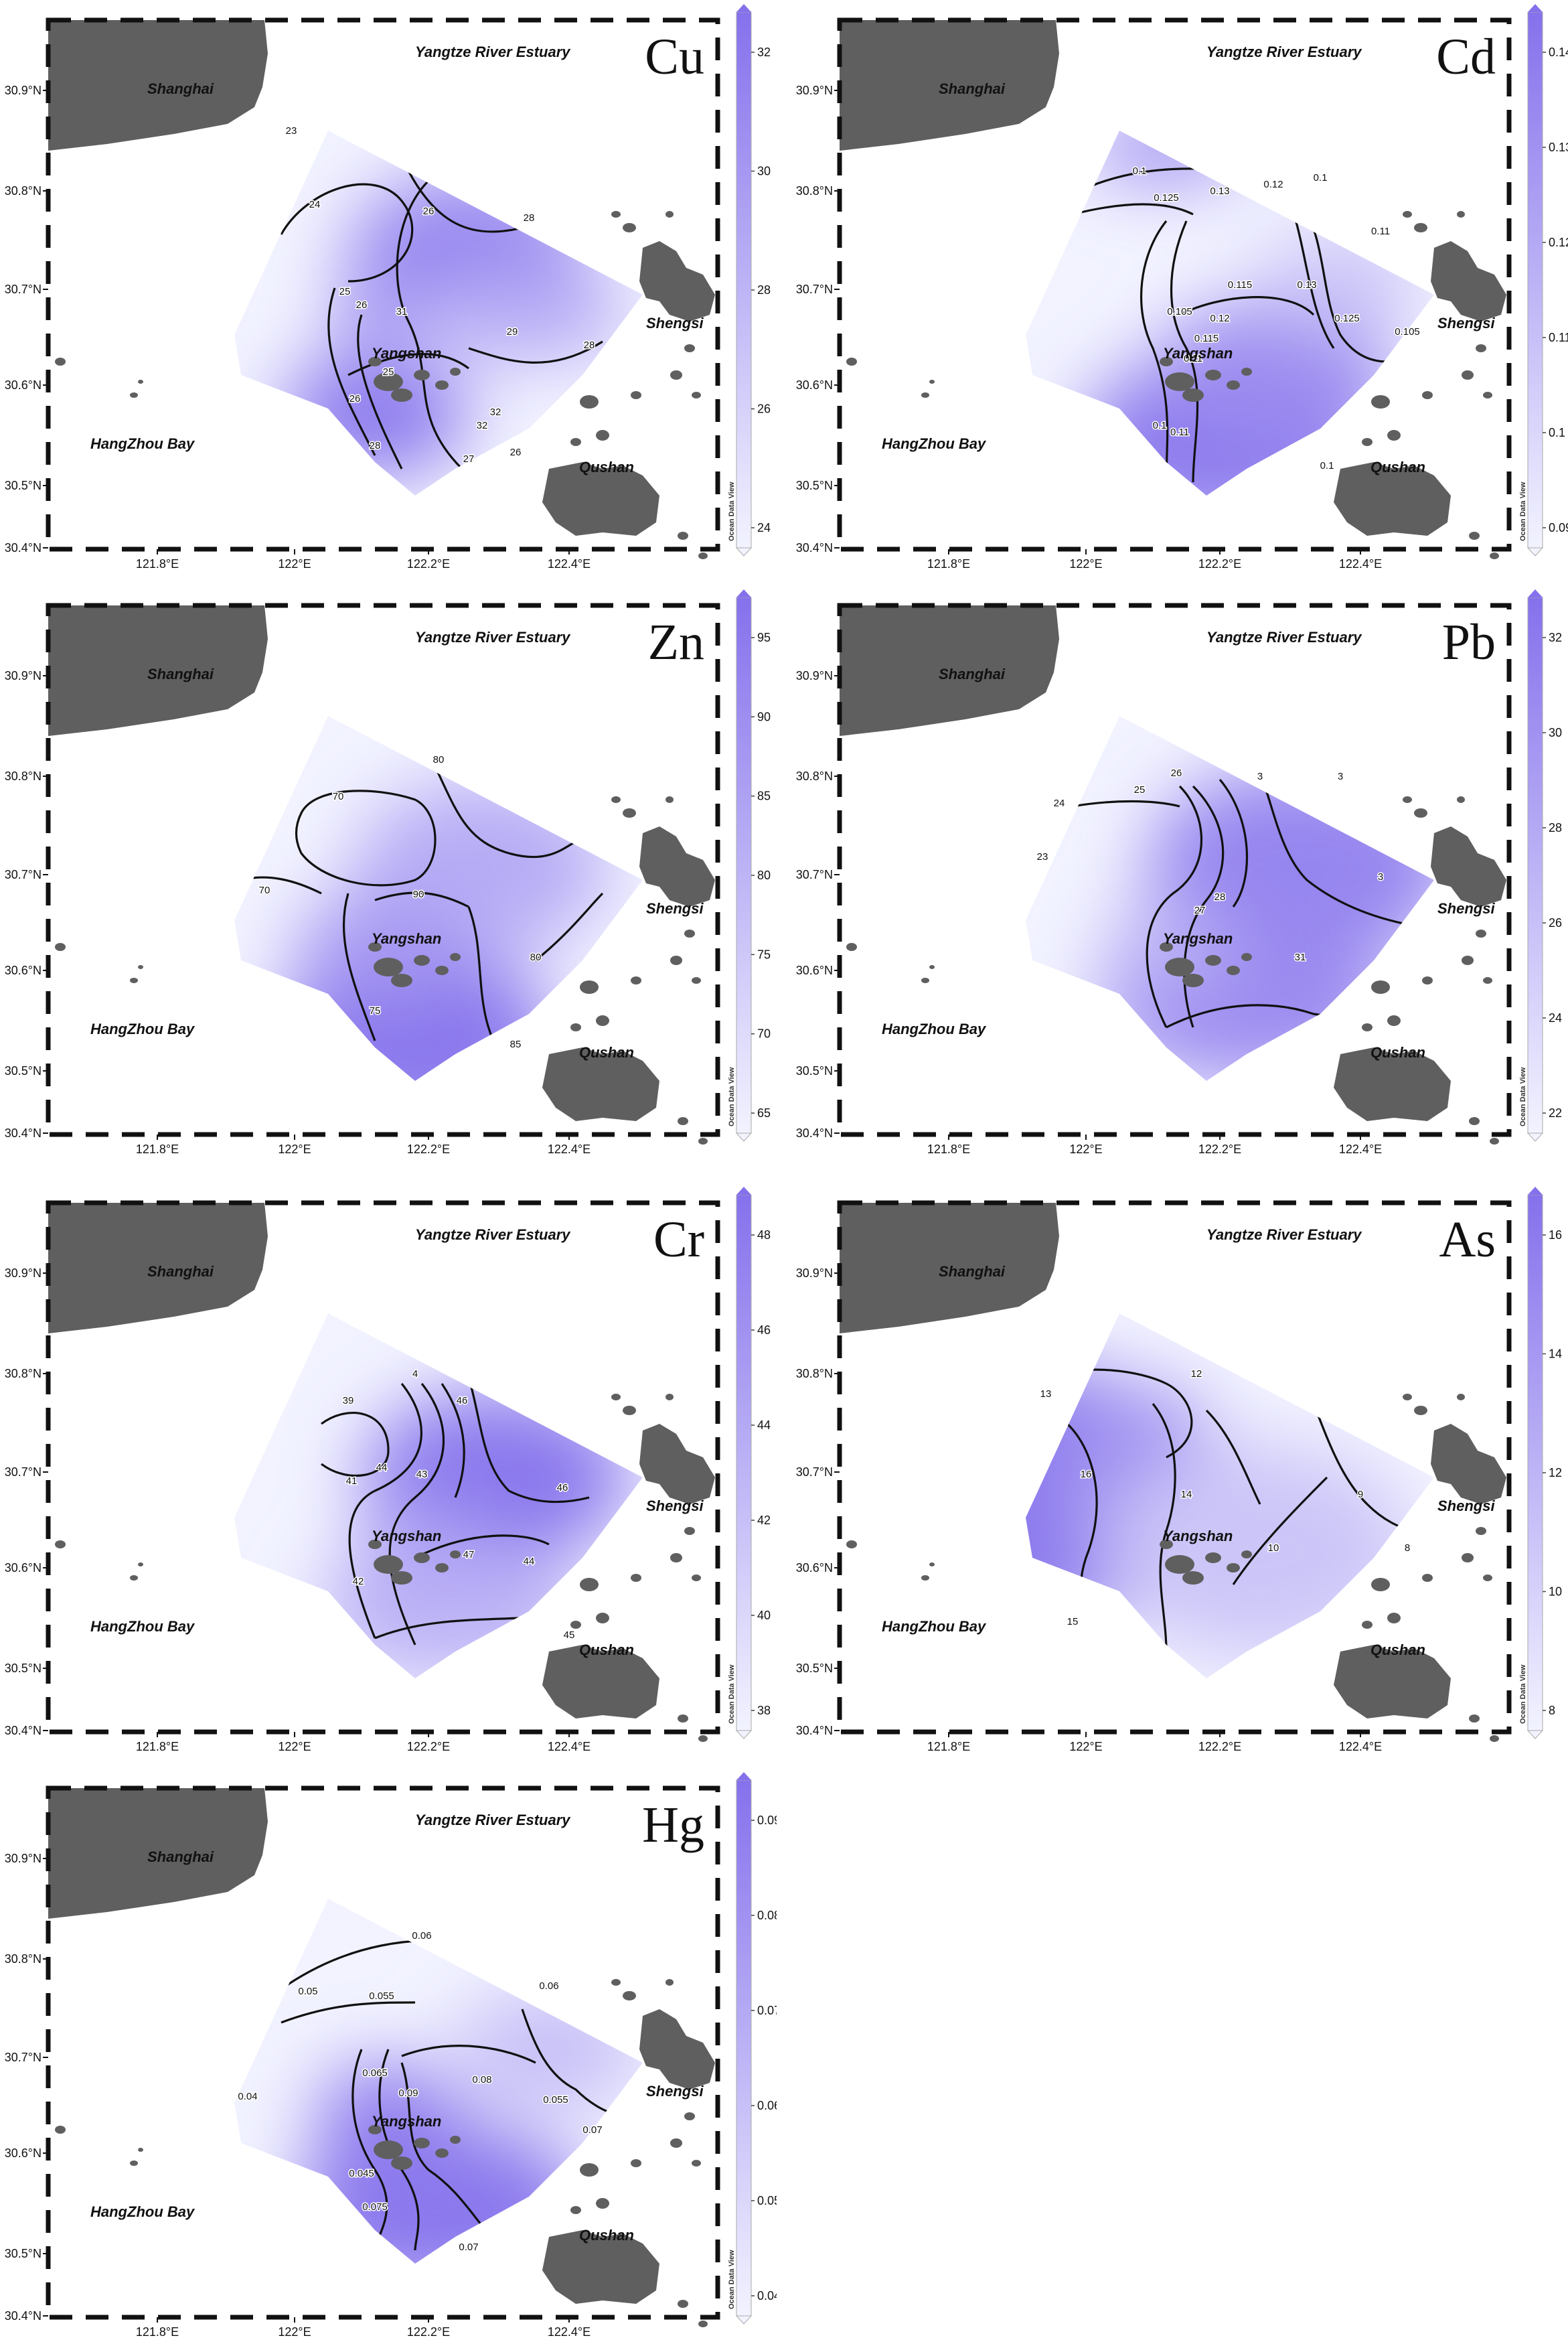 Image resolution: width=1568 pixels, height=2342 pixels. I want to click on contour-label: 27, so click(469, 459).